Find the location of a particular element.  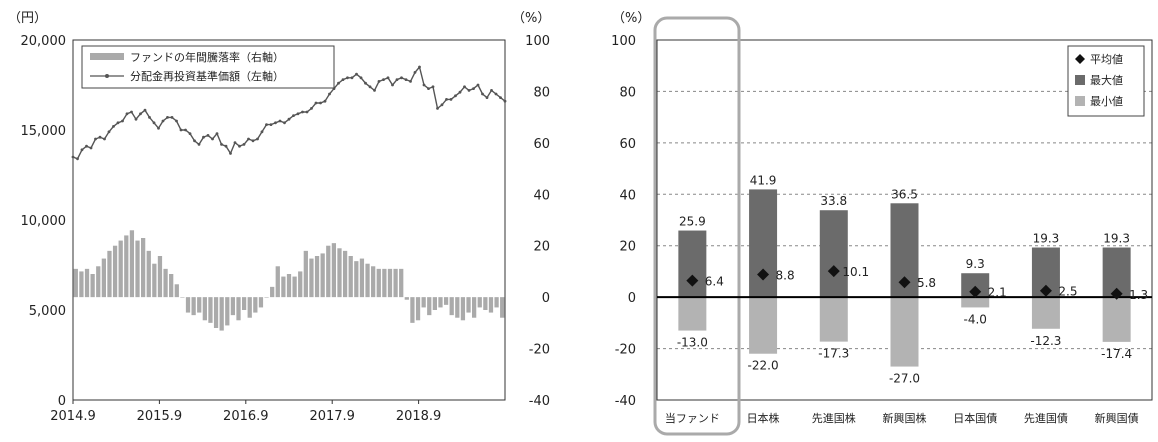

right-axis-unit: （%） is located at coordinates (531, 18).